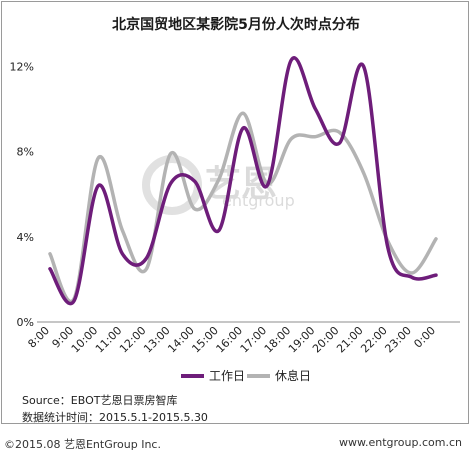 The height and width of the screenshot is (460, 472). Describe the element at coordinates (236, 25) in the screenshot. I see `chart-title: 北京国贸地区某影院5月份人次时点分布` at that location.